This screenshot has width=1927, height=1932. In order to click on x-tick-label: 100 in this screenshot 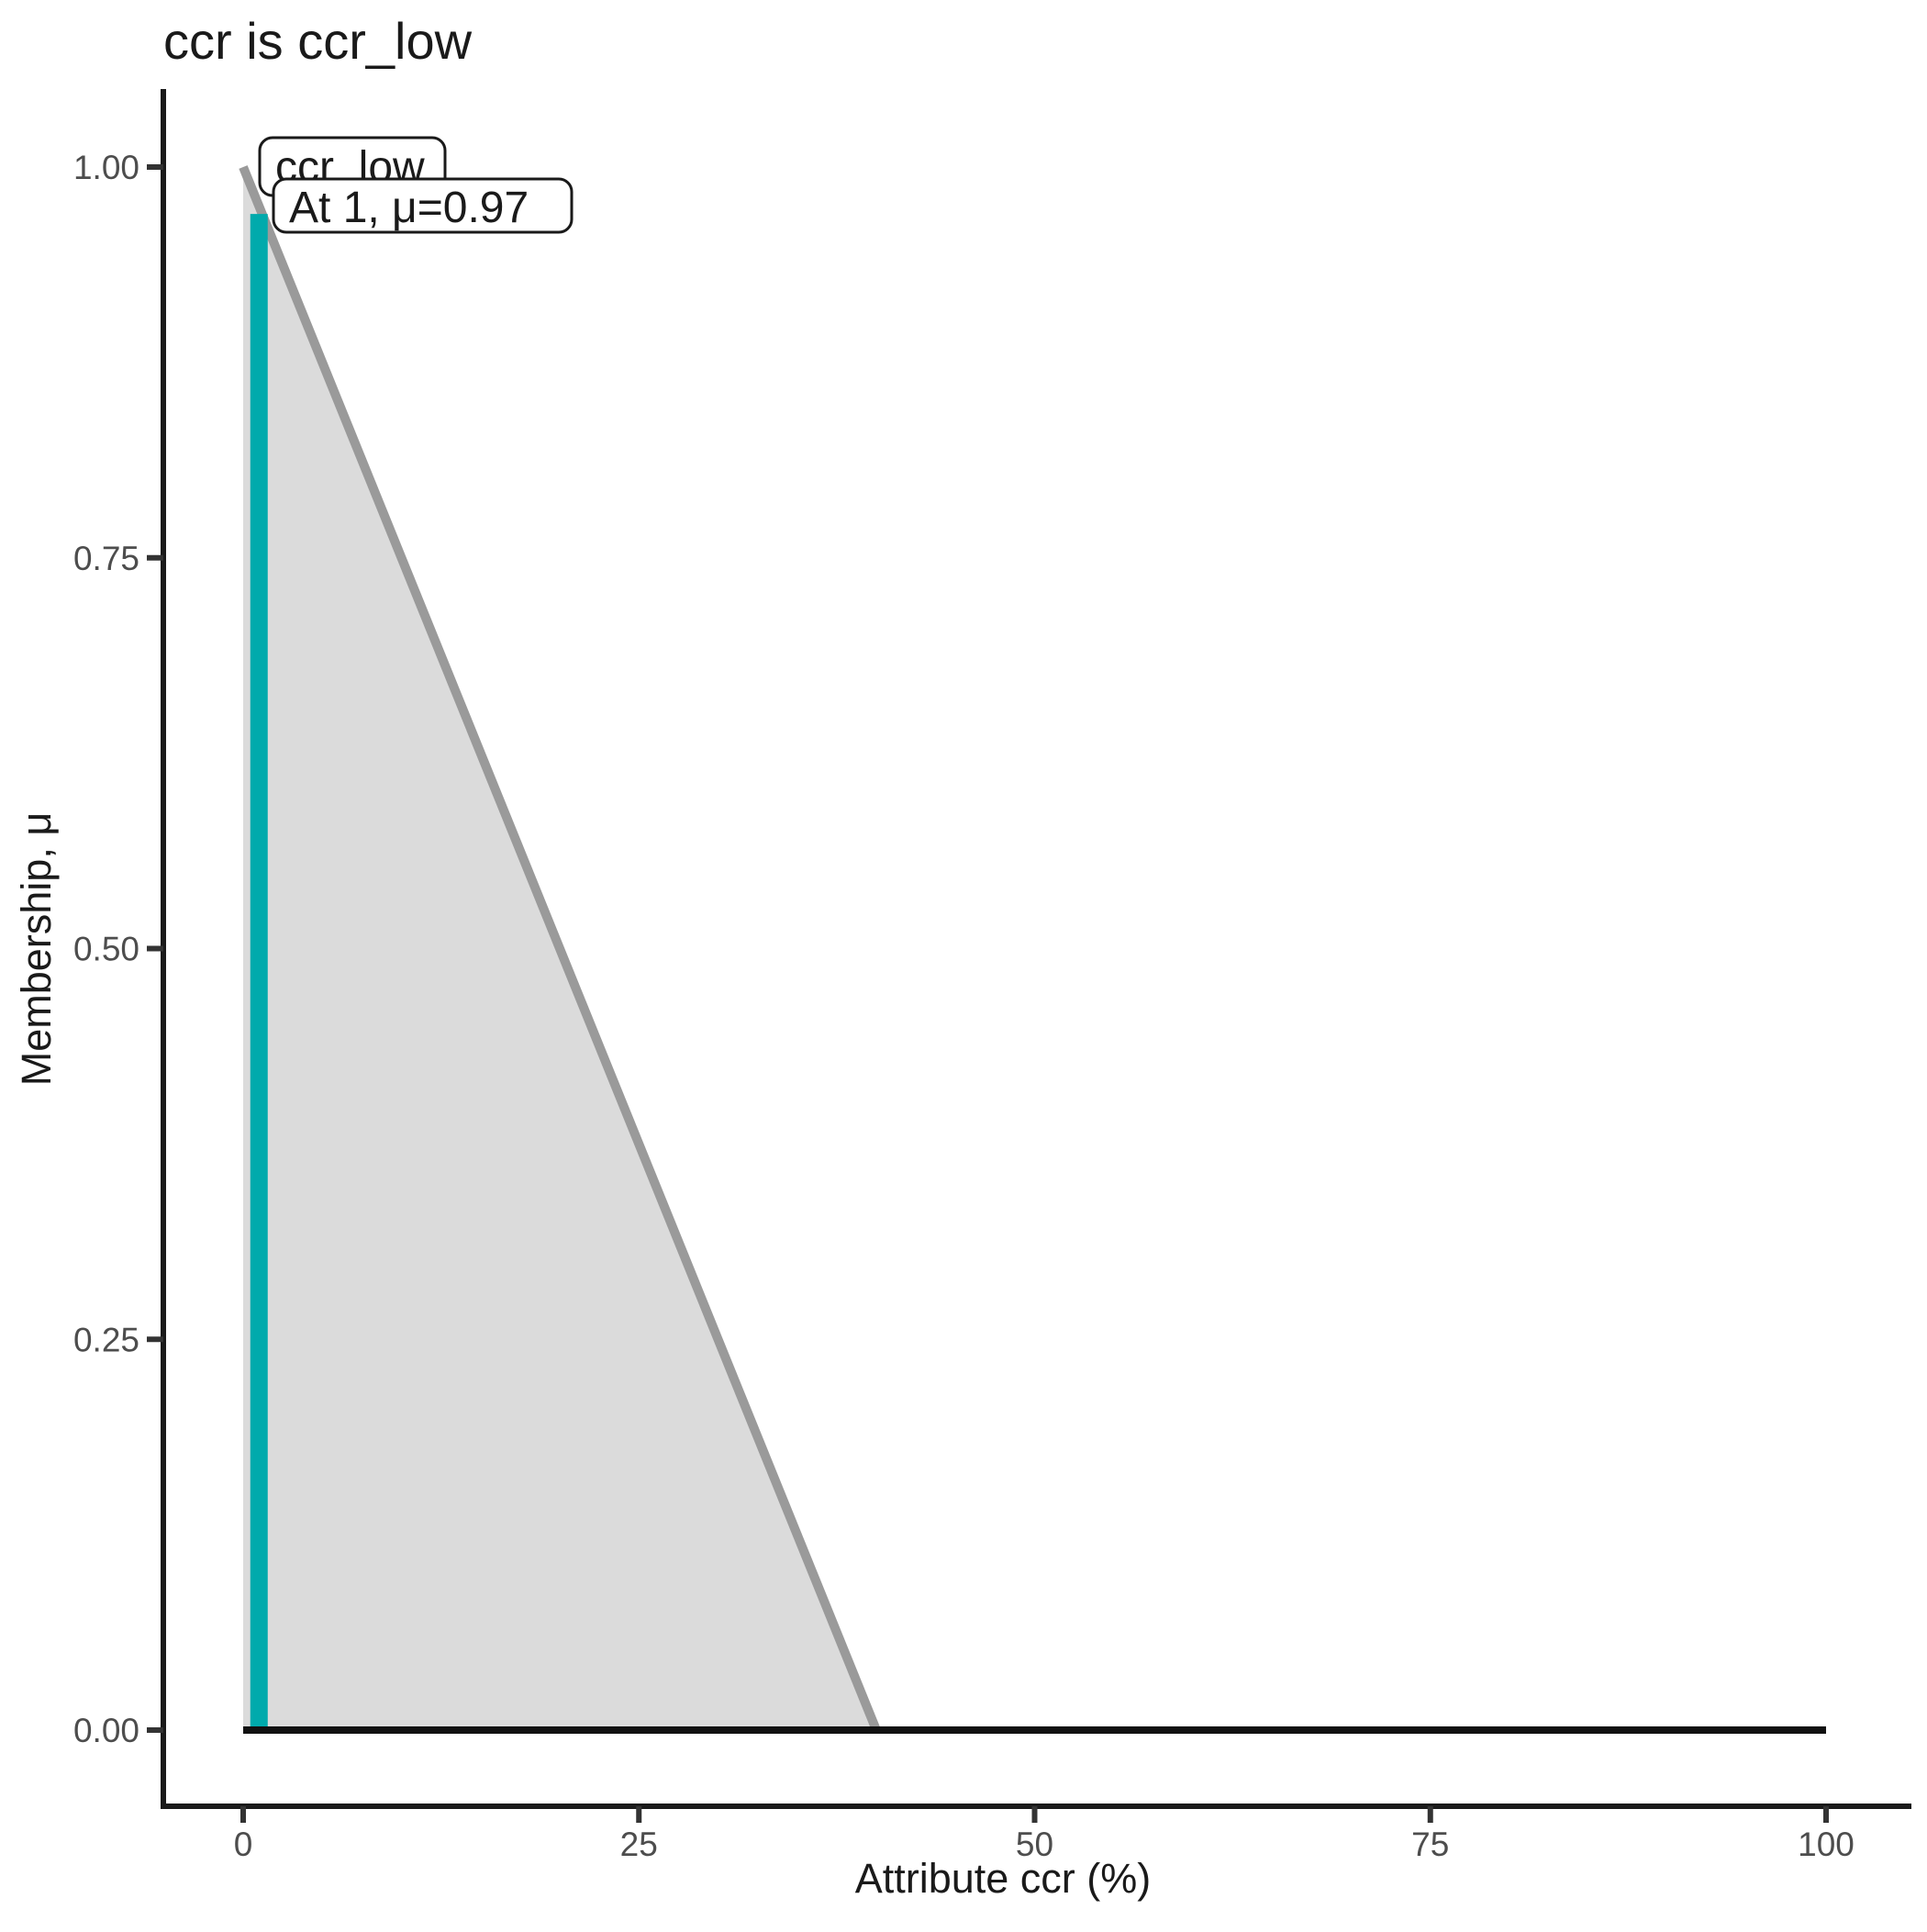, I will do `click(1826, 1844)`.